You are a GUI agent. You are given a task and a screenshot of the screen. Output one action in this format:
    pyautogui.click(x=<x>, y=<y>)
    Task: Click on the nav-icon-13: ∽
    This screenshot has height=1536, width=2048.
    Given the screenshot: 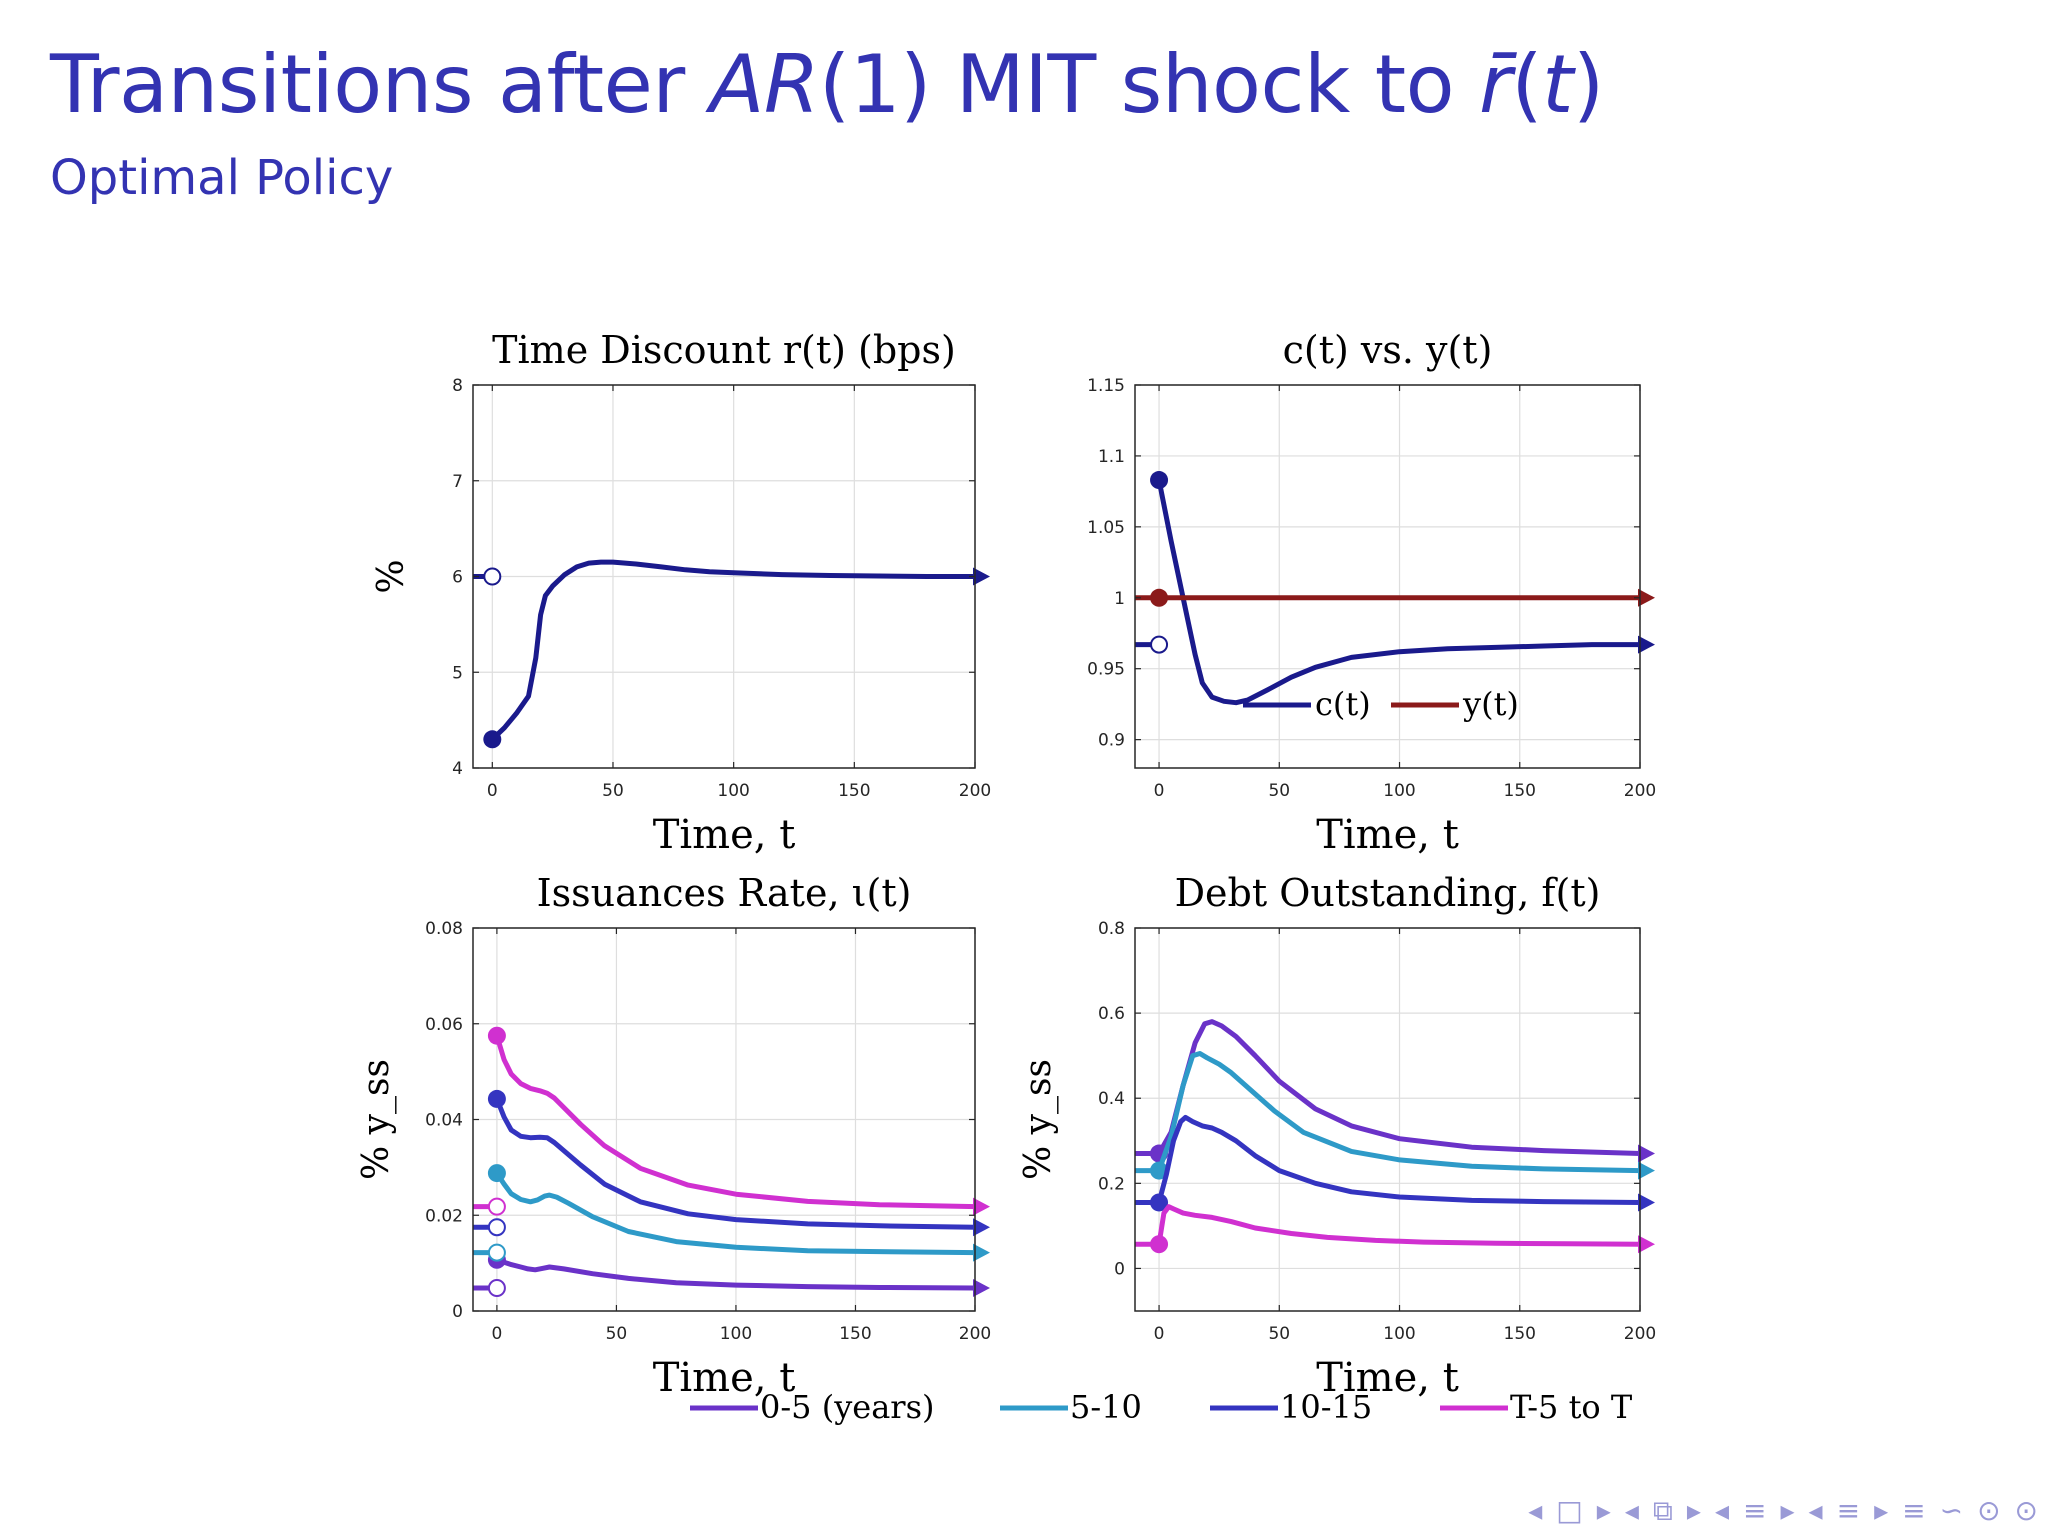 What is the action you would take?
    pyautogui.click(x=1951, y=1510)
    